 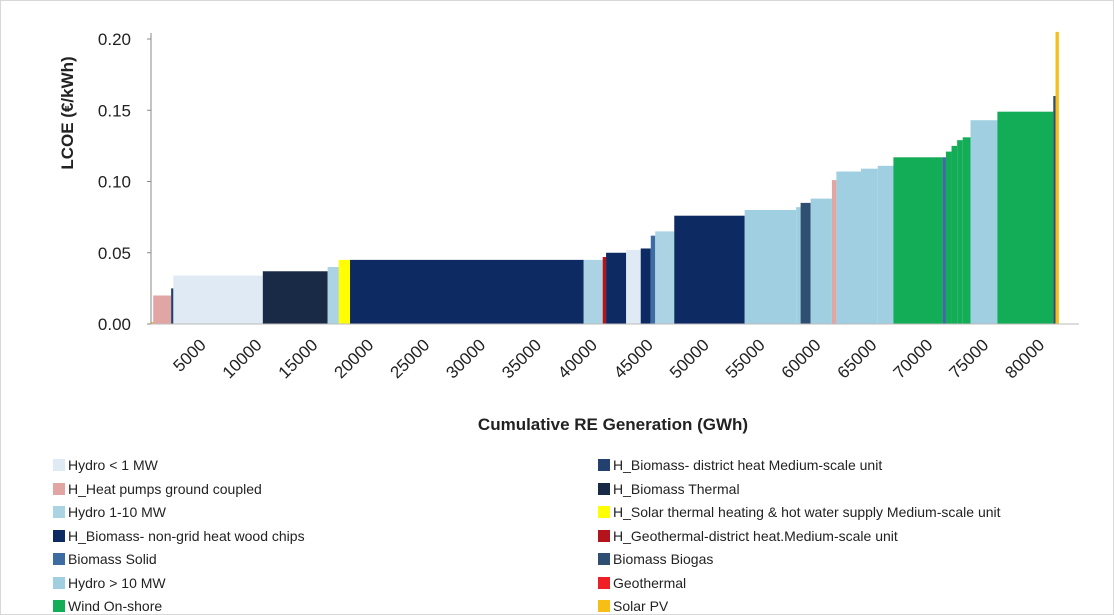 I want to click on x-tick-label-2: 15000, so click(x=298, y=358).